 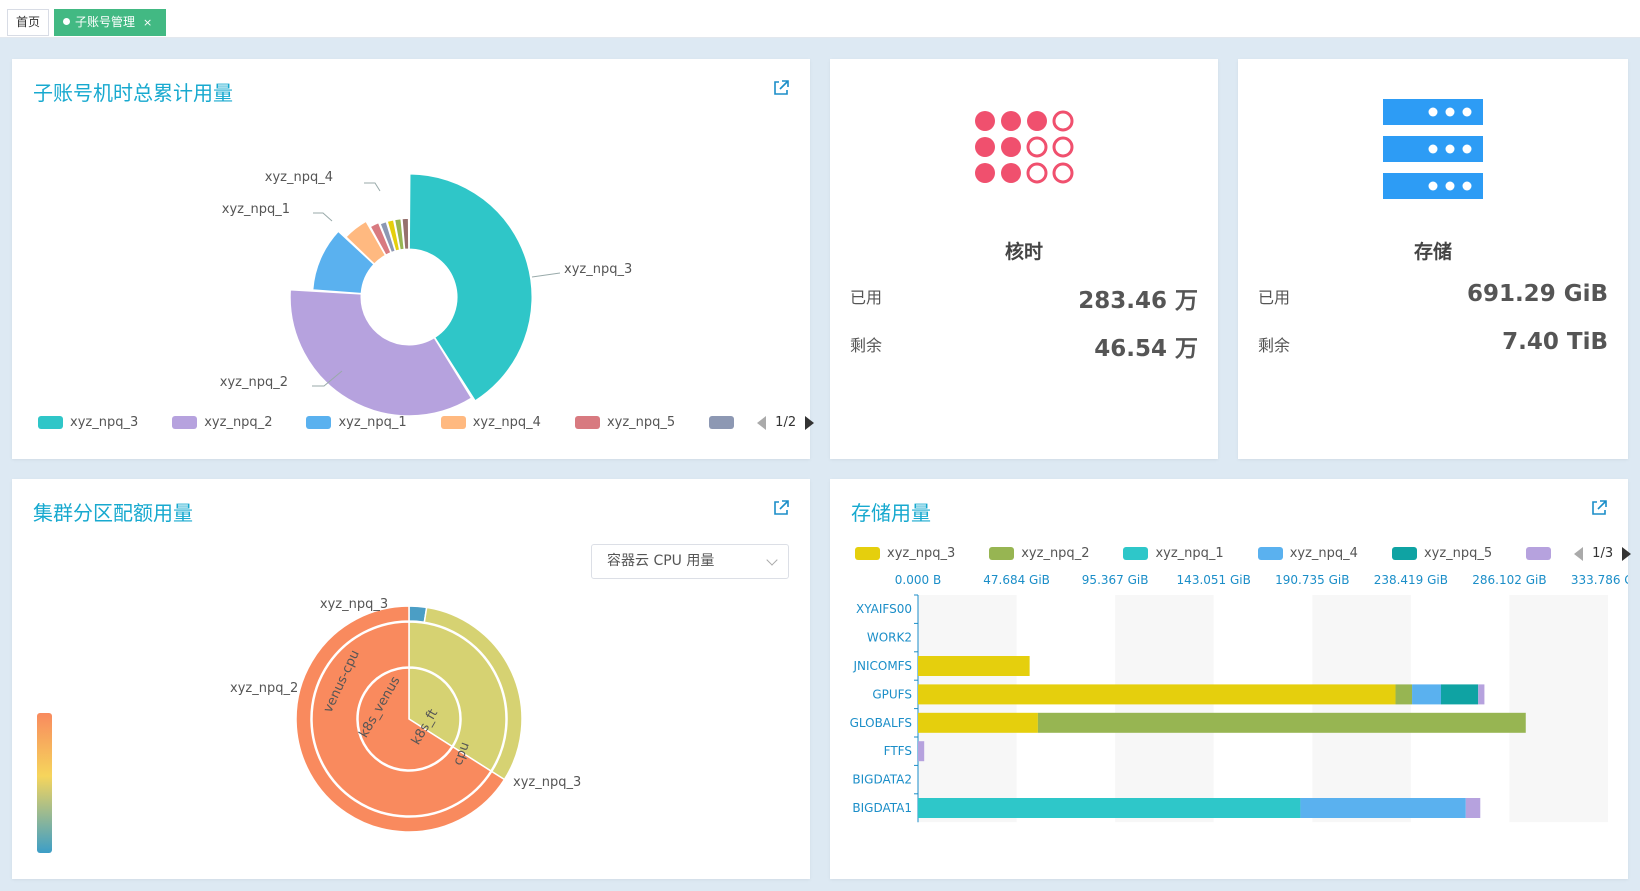 What do you see at coordinates (598, 269) in the screenshot?
I see `pie-callout-label: xyz_npq_3` at bounding box center [598, 269].